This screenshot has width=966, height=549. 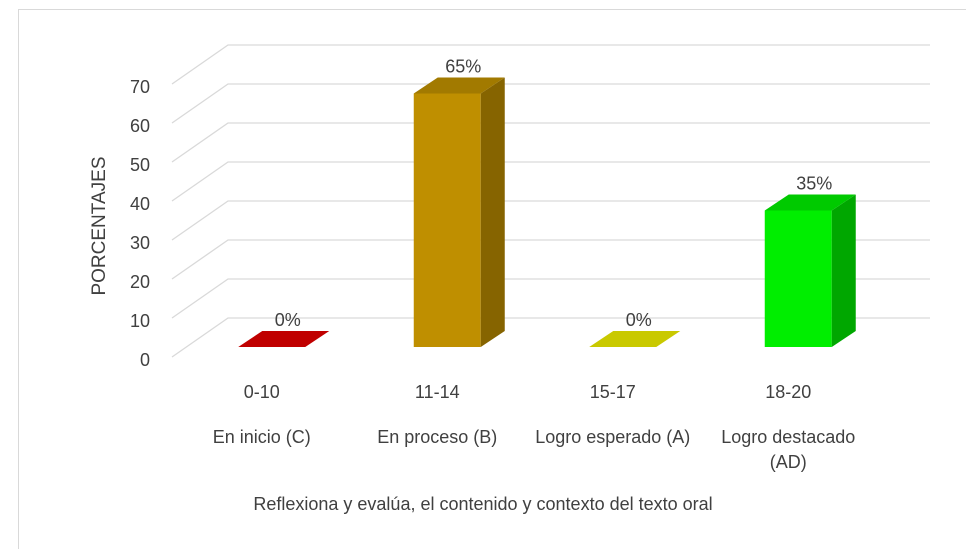 I want to click on y-tick-label: 0, so click(x=145, y=360).